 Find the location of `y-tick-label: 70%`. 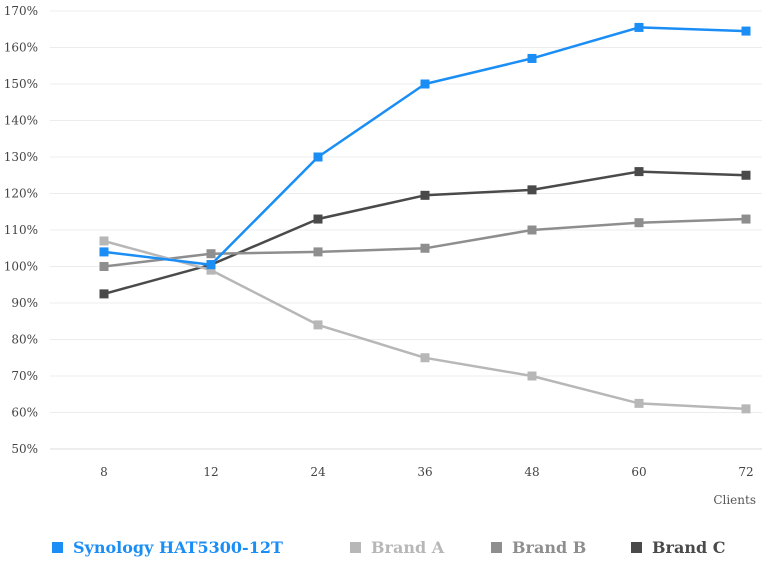

y-tick-label: 70% is located at coordinates (24, 376).